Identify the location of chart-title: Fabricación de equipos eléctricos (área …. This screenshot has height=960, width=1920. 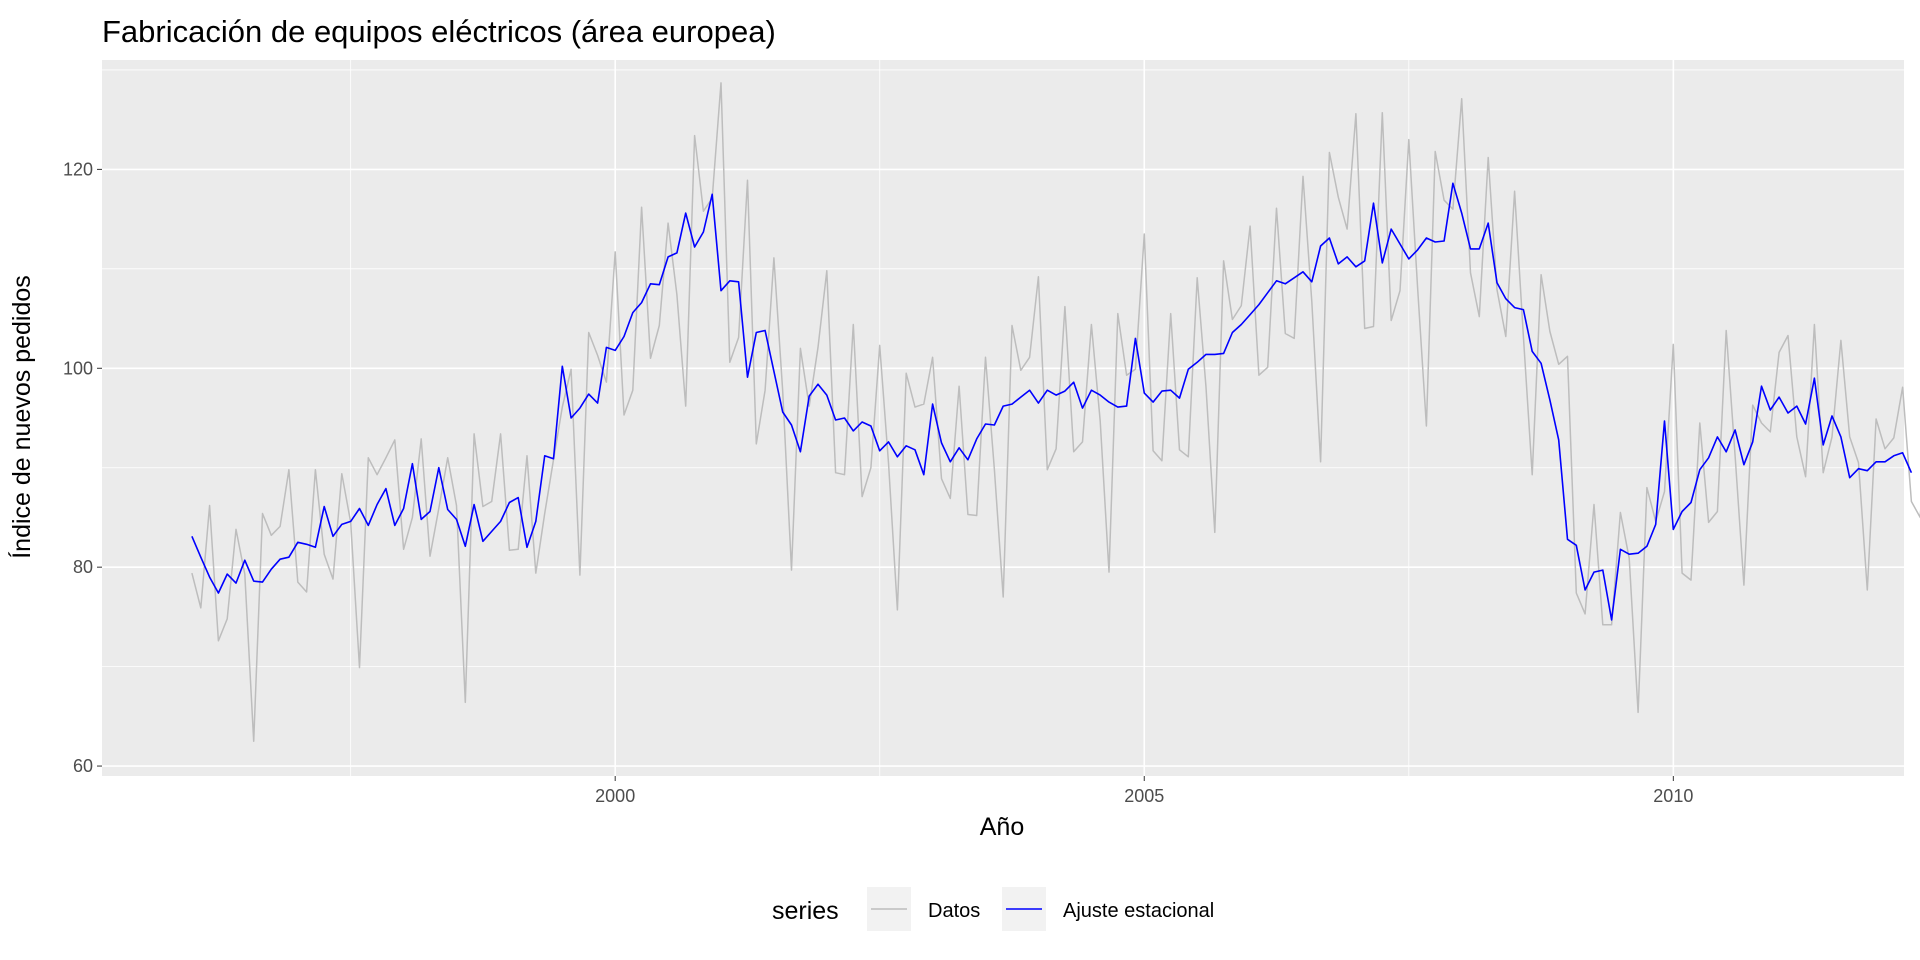
(439, 31).